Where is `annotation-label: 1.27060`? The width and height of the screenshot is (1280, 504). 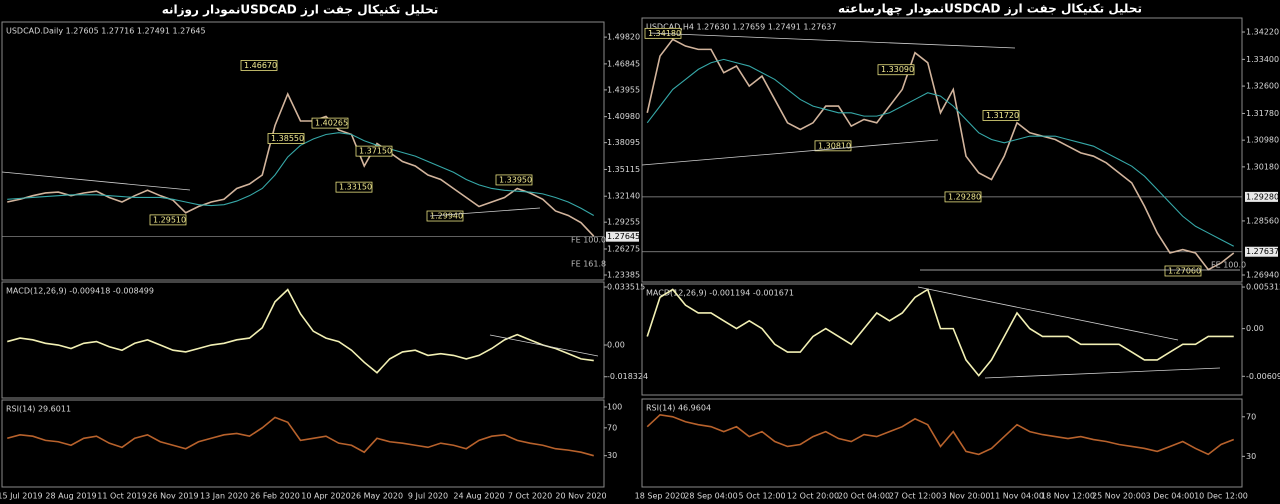
annotation-label: 1.27060 is located at coordinates (1184, 270).